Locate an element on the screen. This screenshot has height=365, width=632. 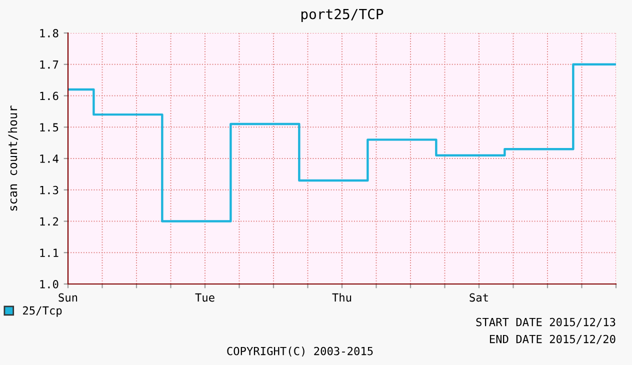
y-tick-label: 1.0 is located at coordinates (49, 284).